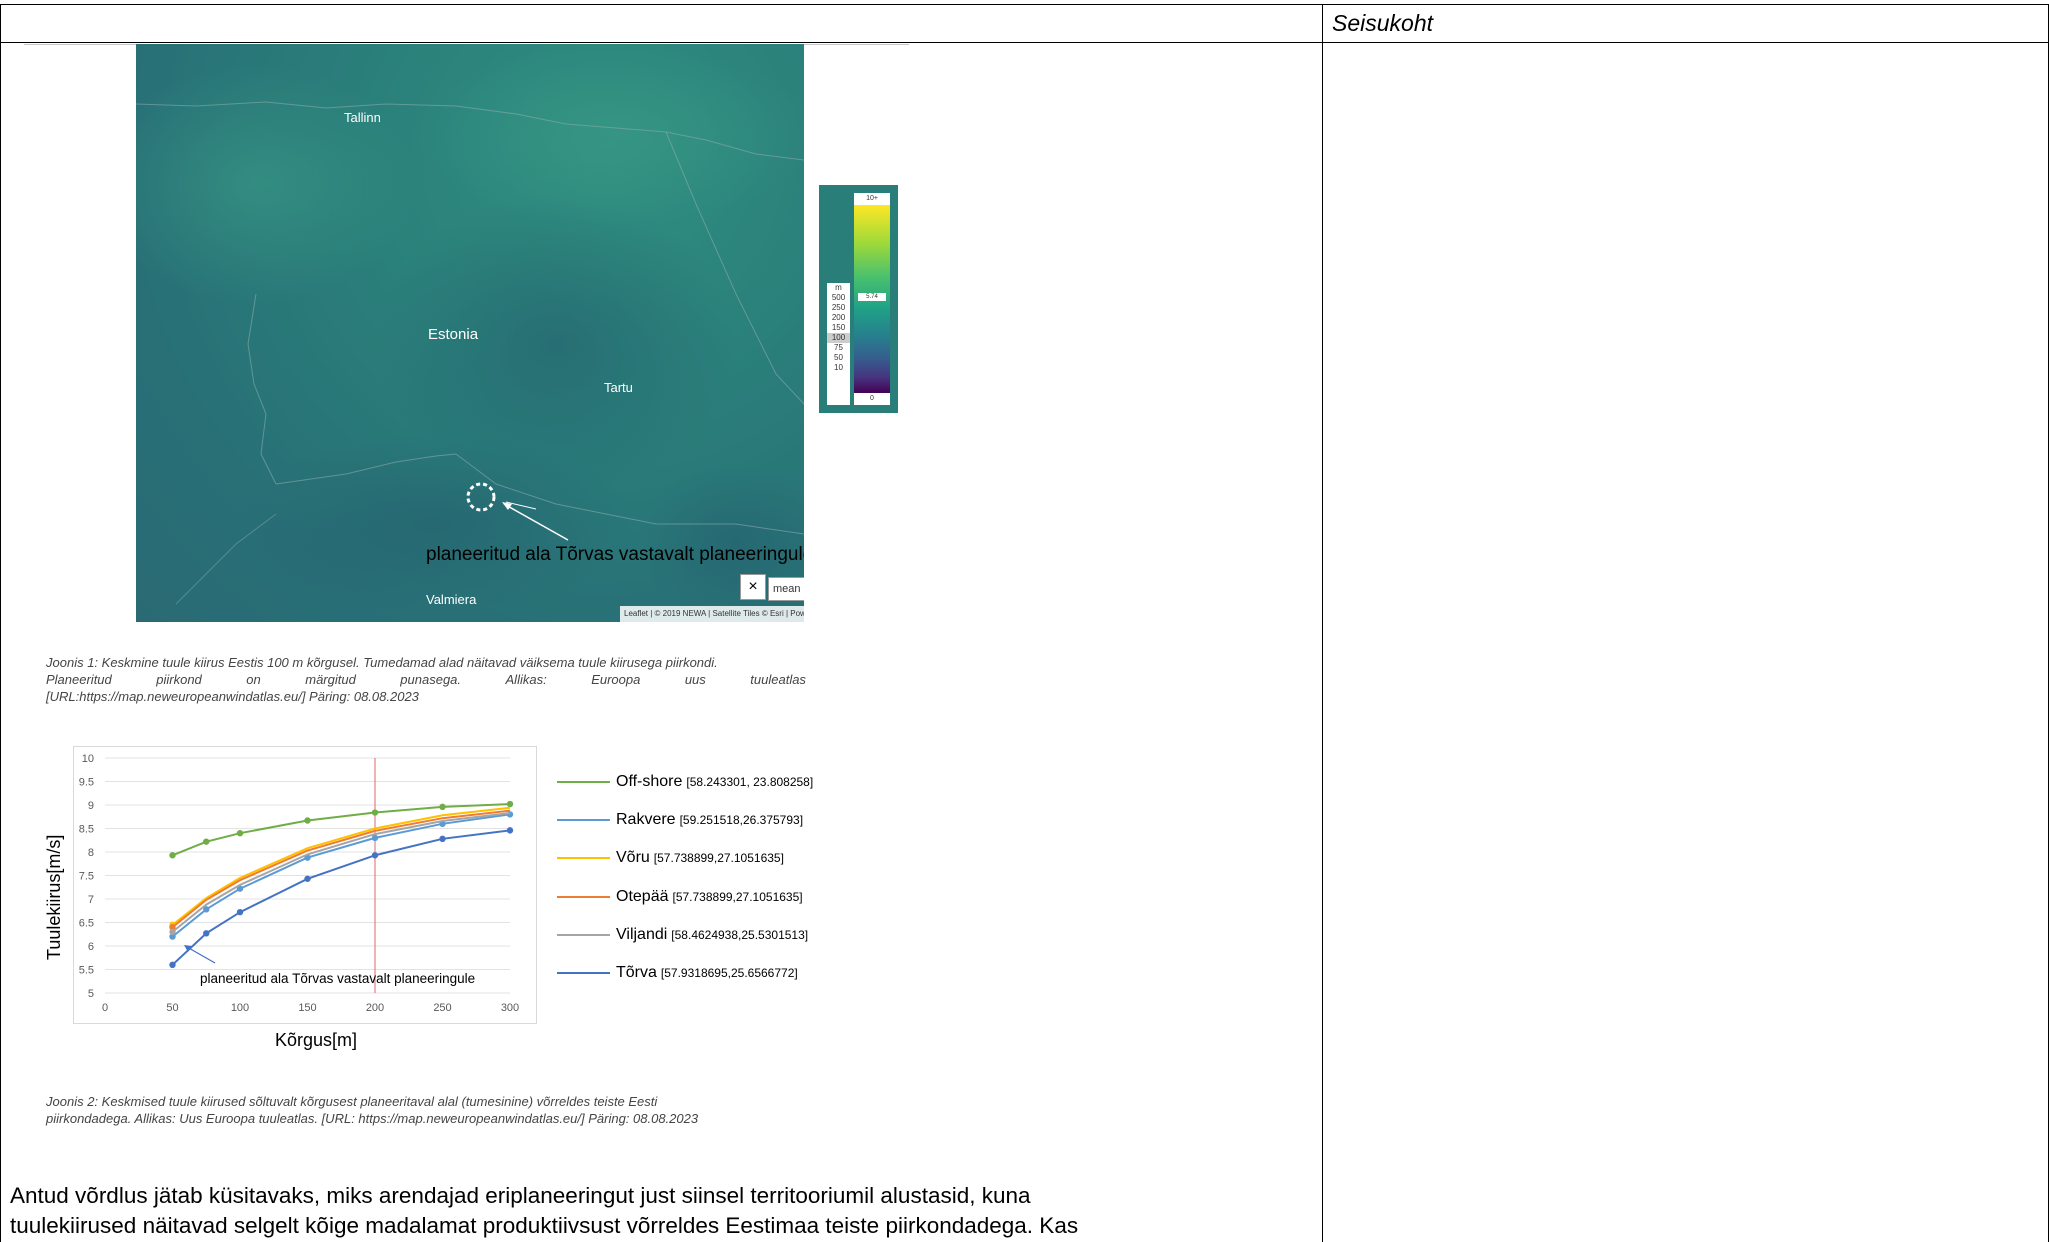 The height and width of the screenshot is (1242, 2049). What do you see at coordinates (642, 934) in the screenshot?
I see `legend-name: Viljandi` at bounding box center [642, 934].